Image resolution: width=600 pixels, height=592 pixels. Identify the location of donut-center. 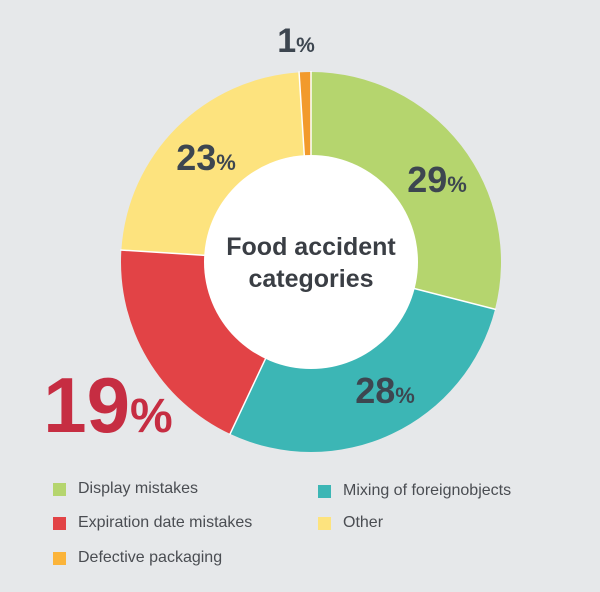
(311, 262).